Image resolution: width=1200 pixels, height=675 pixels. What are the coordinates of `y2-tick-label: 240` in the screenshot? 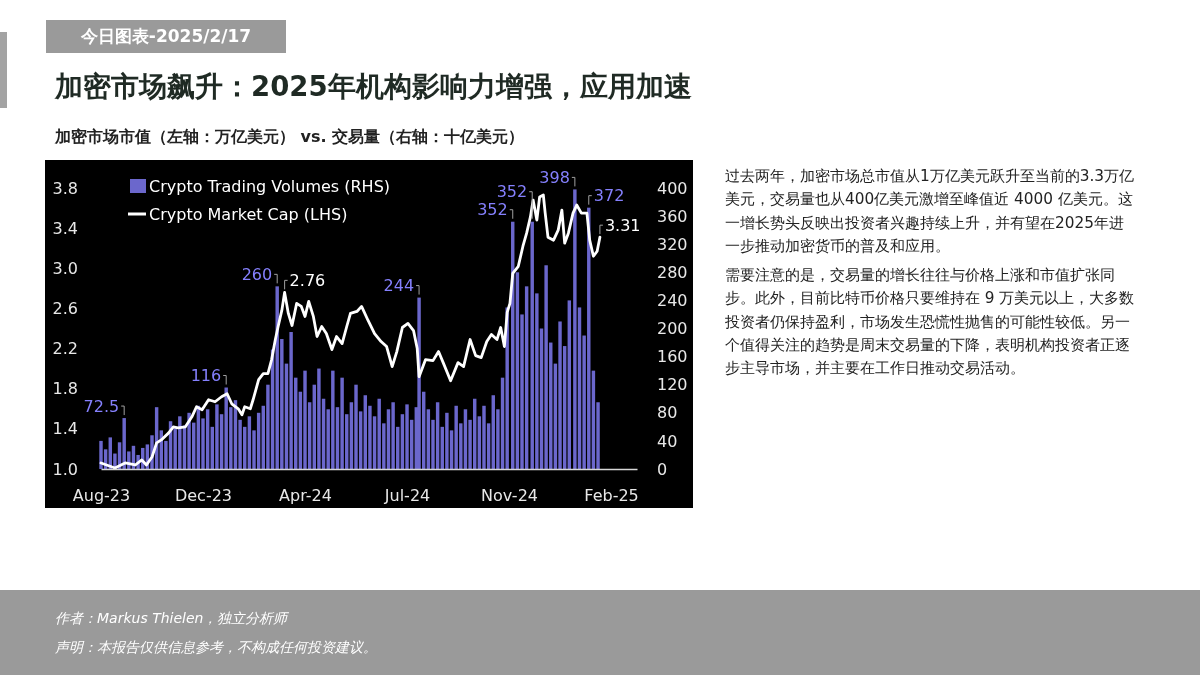 It's located at (672, 301).